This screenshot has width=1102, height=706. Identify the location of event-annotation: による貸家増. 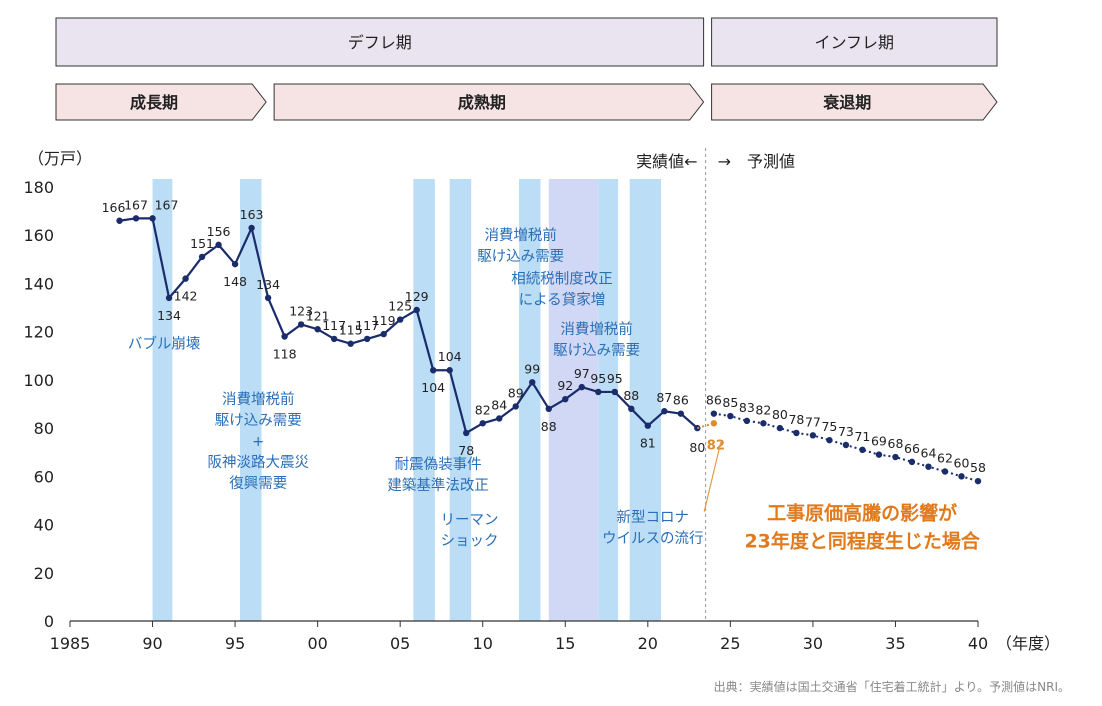
(562, 299).